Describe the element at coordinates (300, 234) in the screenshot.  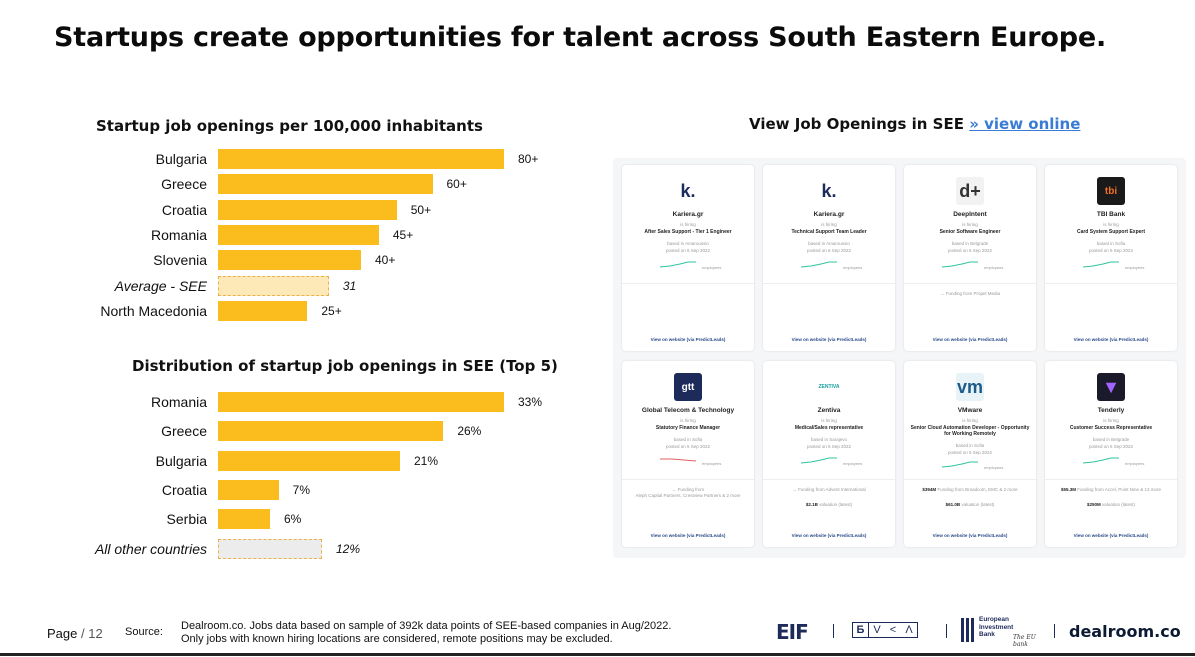
I see `bar-row: Romania 45+` at that location.